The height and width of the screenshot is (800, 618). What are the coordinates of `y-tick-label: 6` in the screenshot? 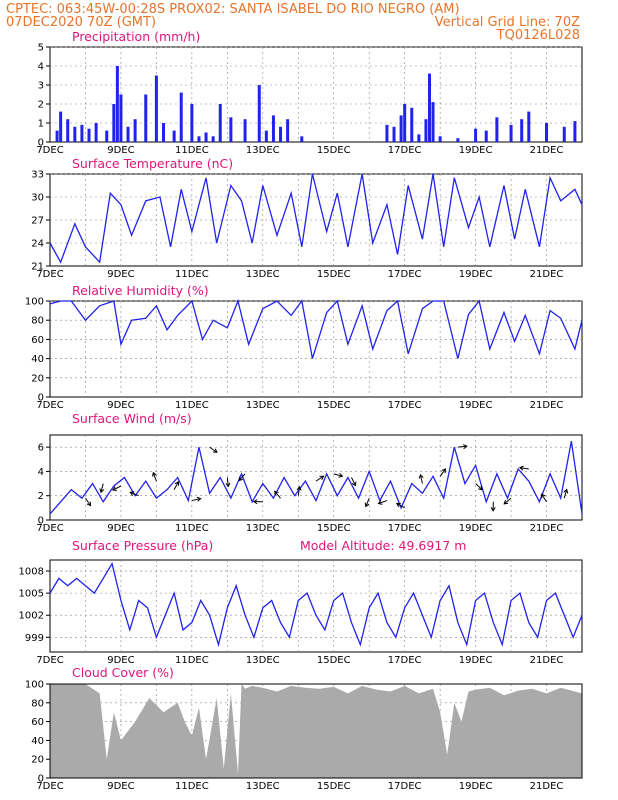 It's located at (41, 448).